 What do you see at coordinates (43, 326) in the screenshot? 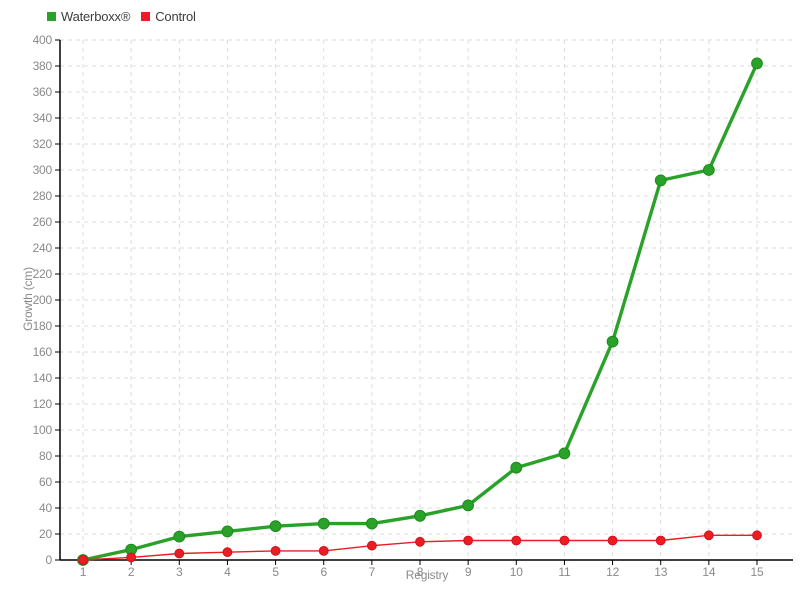
I see `y-tick-label: 180` at bounding box center [43, 326].